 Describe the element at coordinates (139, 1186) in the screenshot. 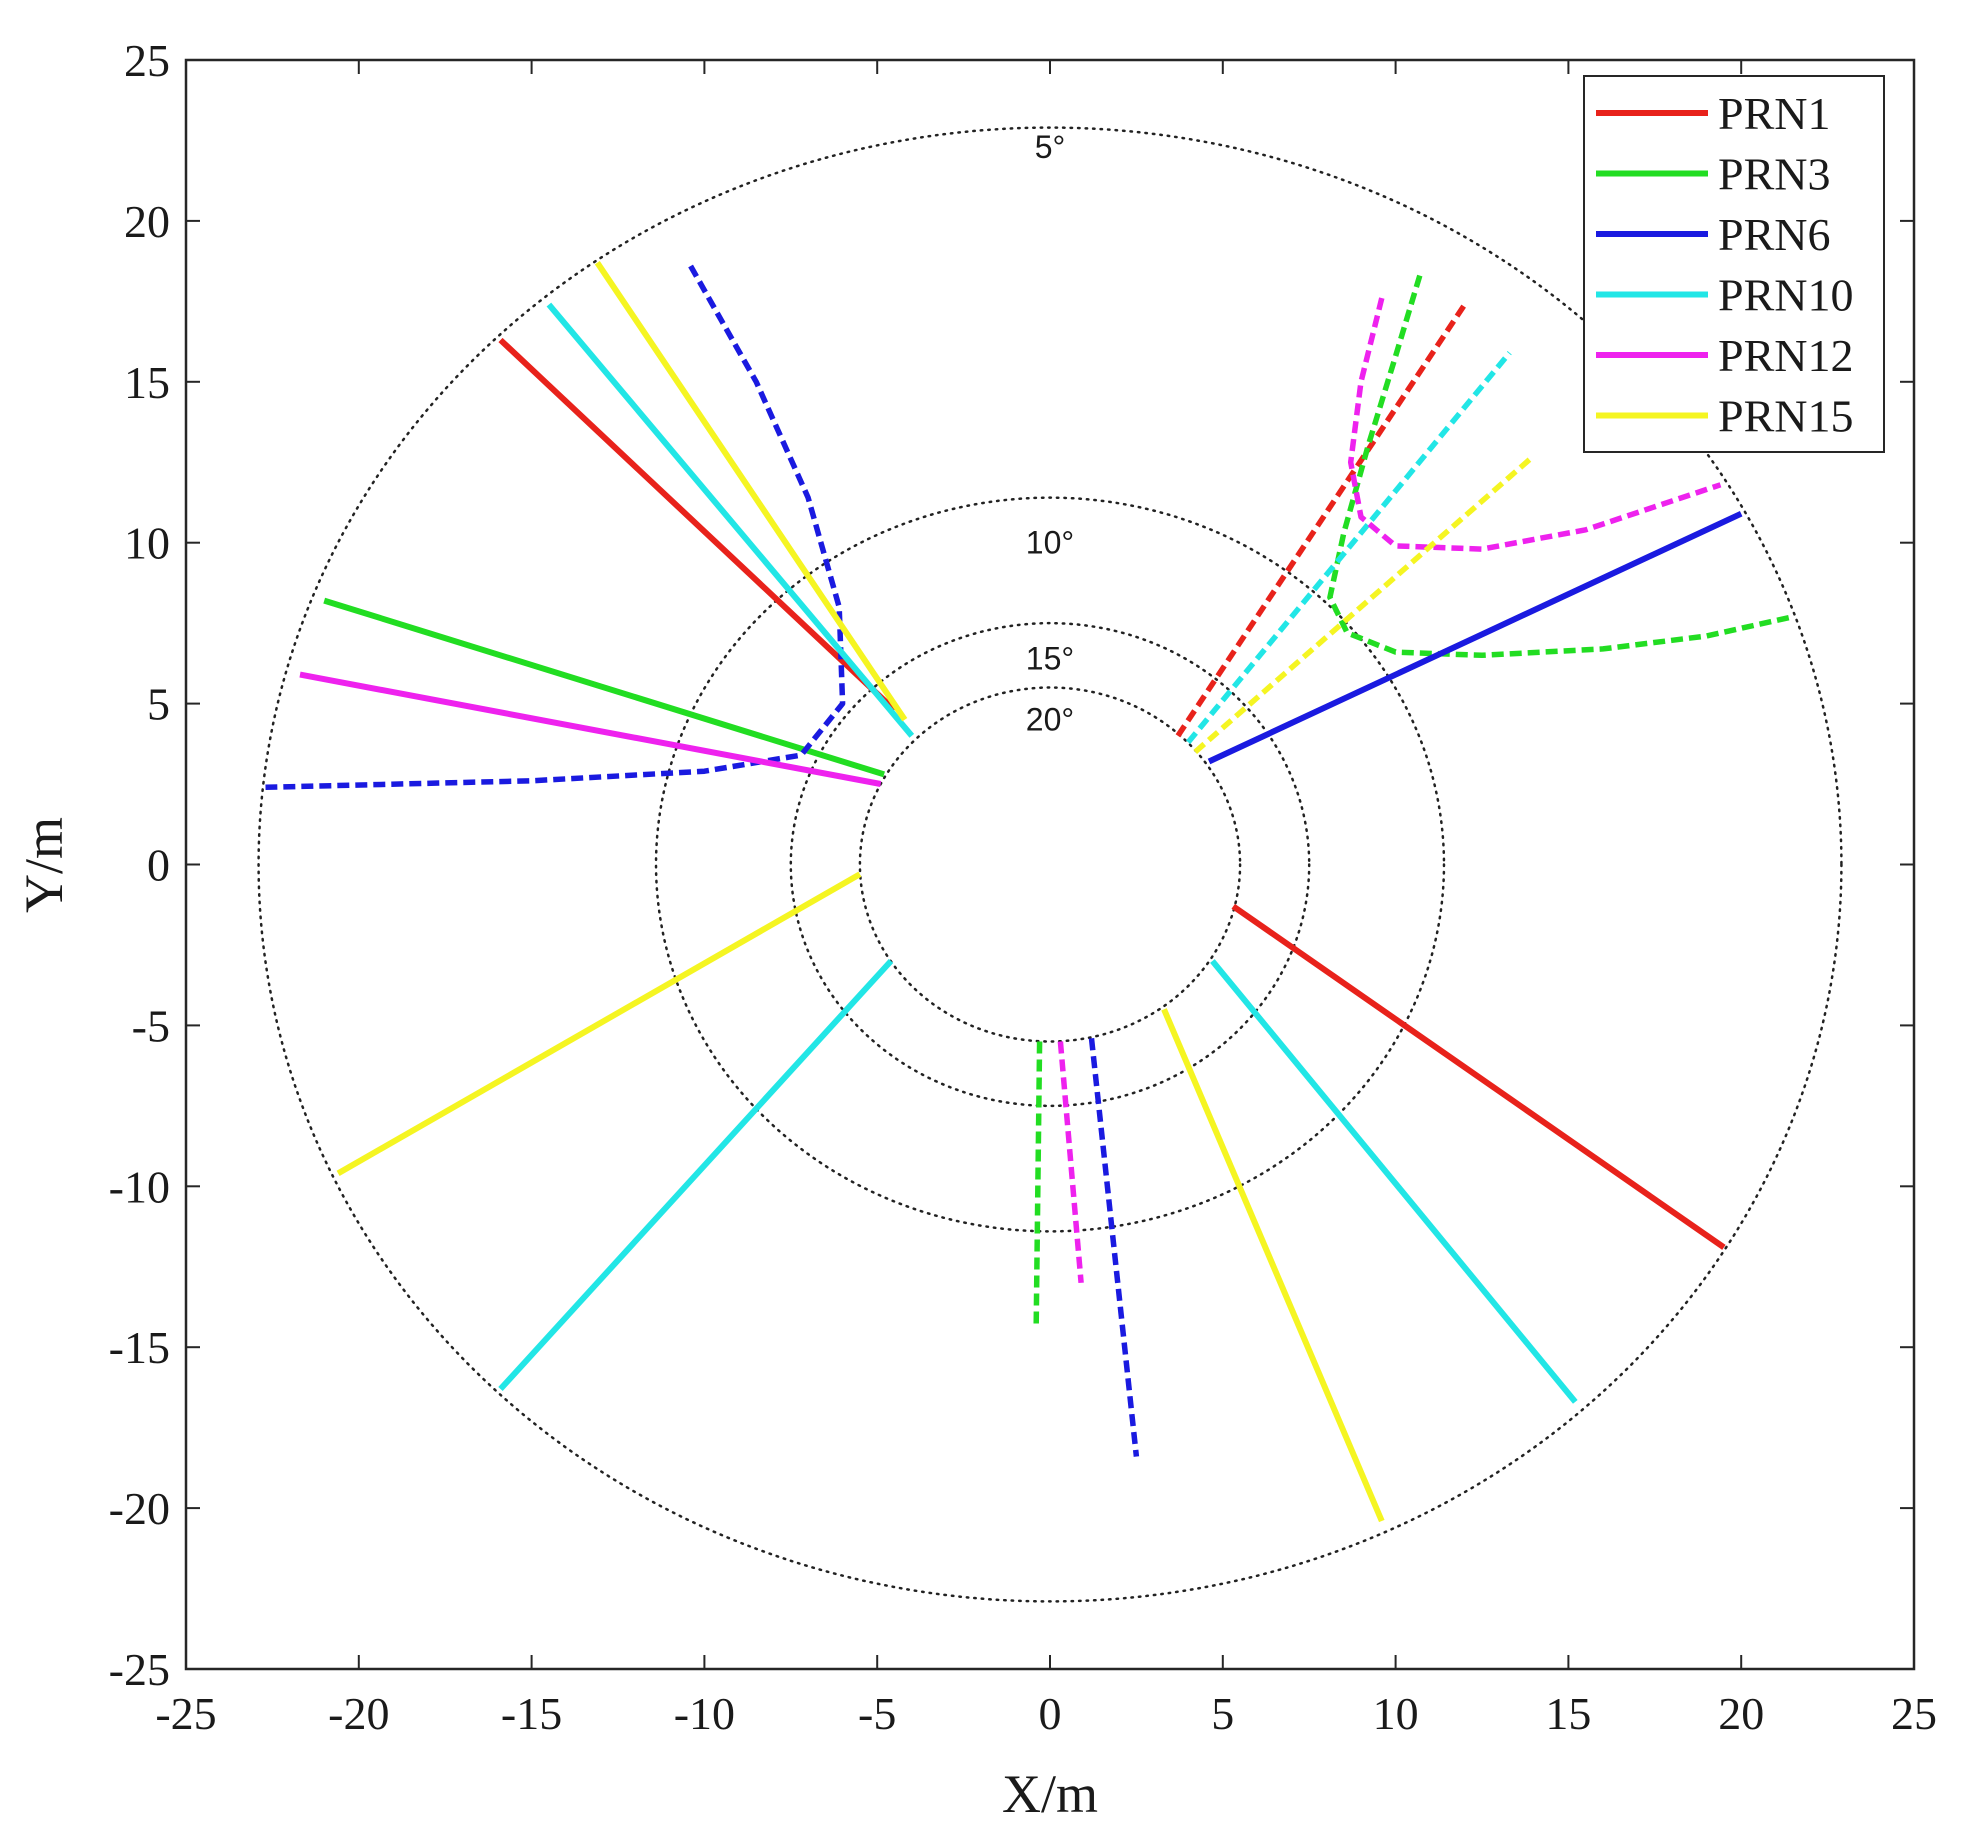

I see `y-tick-label: -10` at that location.